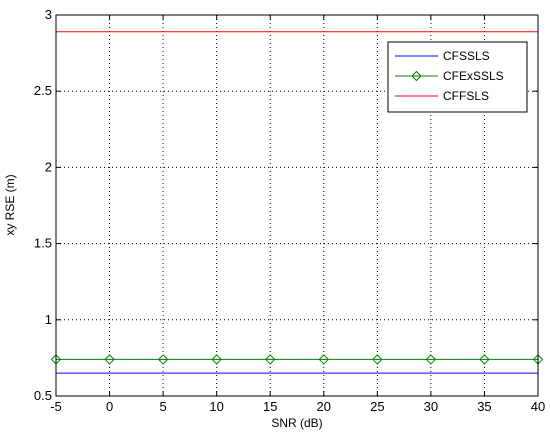 The width and height of the screenshot is (550, 437). Describe the element at coordinates (48, 14) in the screenshot. I see `y-tick-label: 3` at that location.